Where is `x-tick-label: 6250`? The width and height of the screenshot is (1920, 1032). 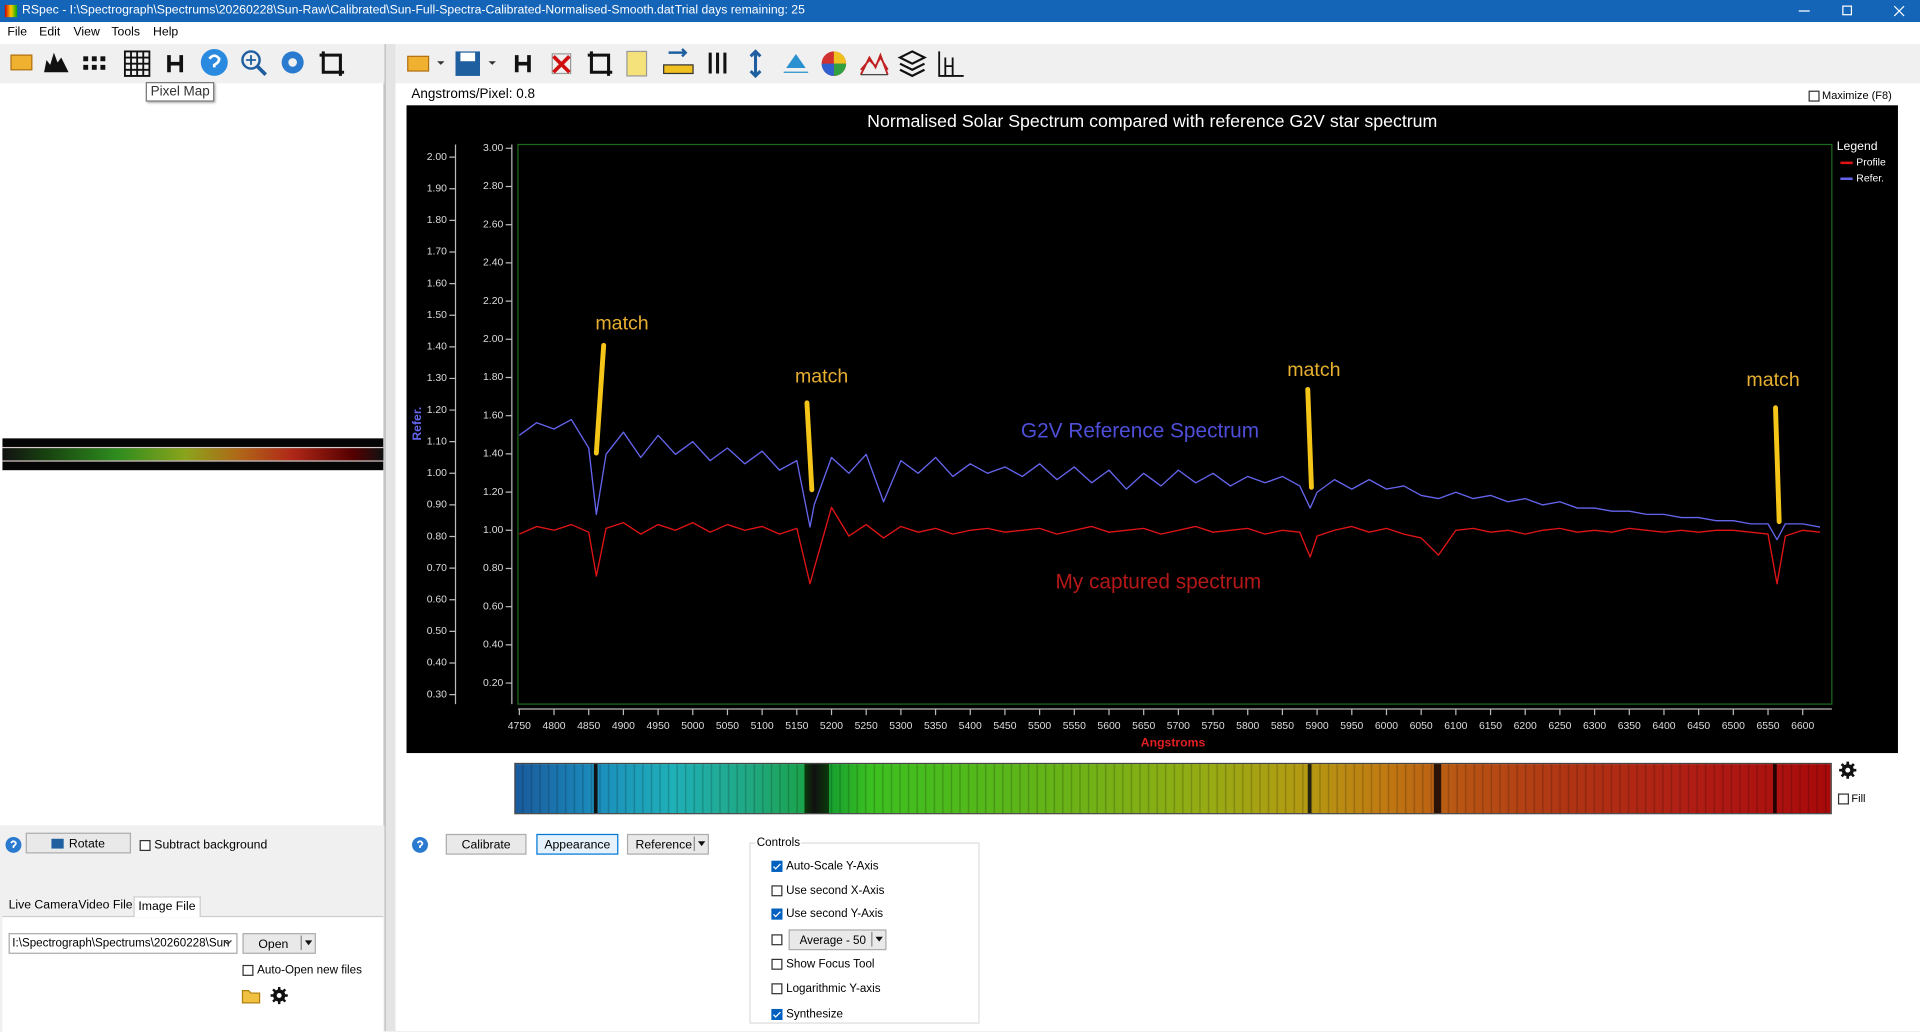
x-tick-label: 6250 is located at coordinates (1559, 726).